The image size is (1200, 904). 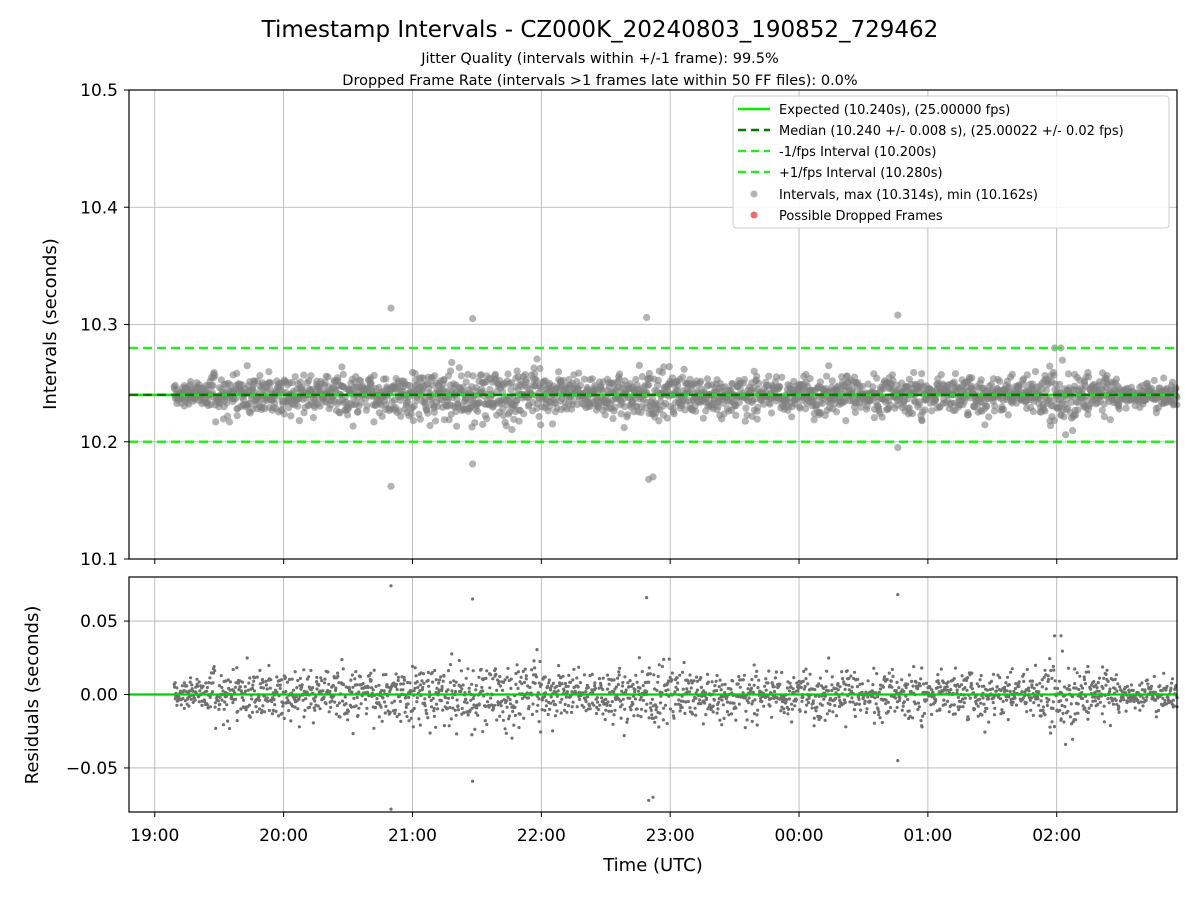 What do you see at coordinates (908, 195) in the screenshot?
I see `legend-intervals-label: Intervals, max (10.314s), min (10.162s)` at bounding box center [908, 195].